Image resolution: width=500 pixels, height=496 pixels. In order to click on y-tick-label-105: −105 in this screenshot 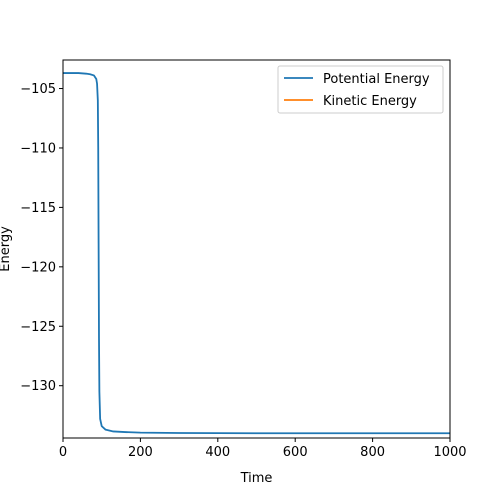, I will do `click(38, 89)`.